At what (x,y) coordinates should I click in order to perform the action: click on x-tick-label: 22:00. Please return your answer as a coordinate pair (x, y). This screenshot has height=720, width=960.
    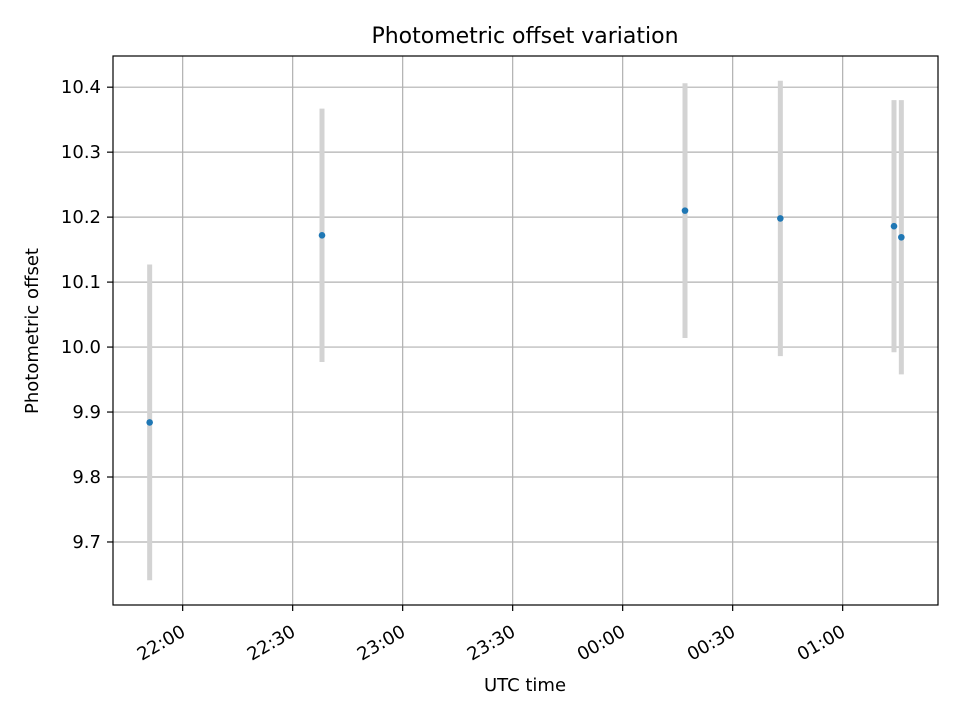
    Looking at the image, I should click on (161, 643).